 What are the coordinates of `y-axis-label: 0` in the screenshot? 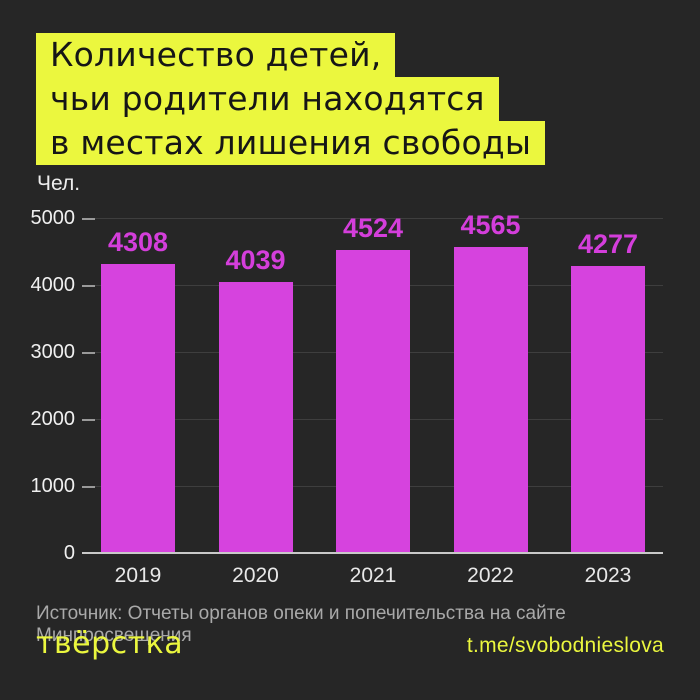 It's located at (69, 553).